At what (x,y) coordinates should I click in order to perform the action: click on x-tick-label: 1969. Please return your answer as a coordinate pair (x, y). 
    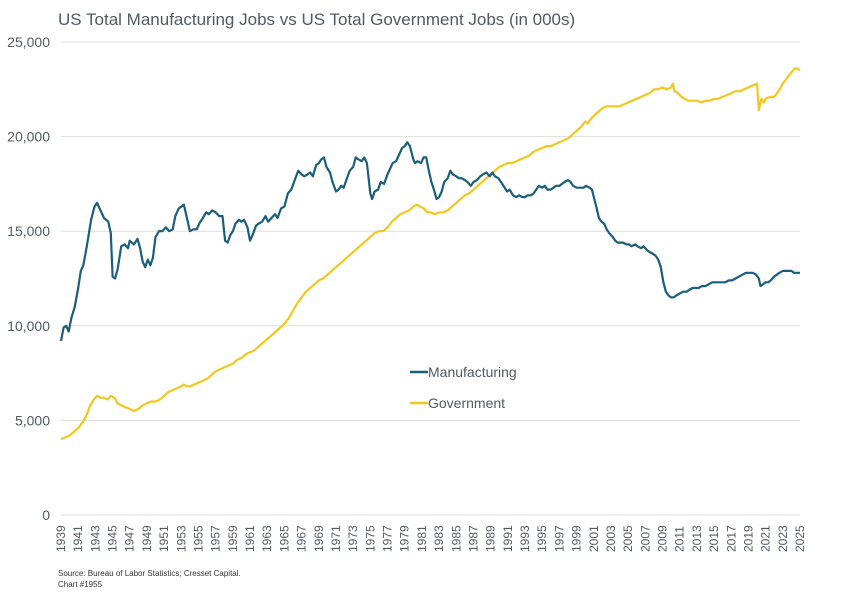
    Looking at the image, I should click on (319, 538).